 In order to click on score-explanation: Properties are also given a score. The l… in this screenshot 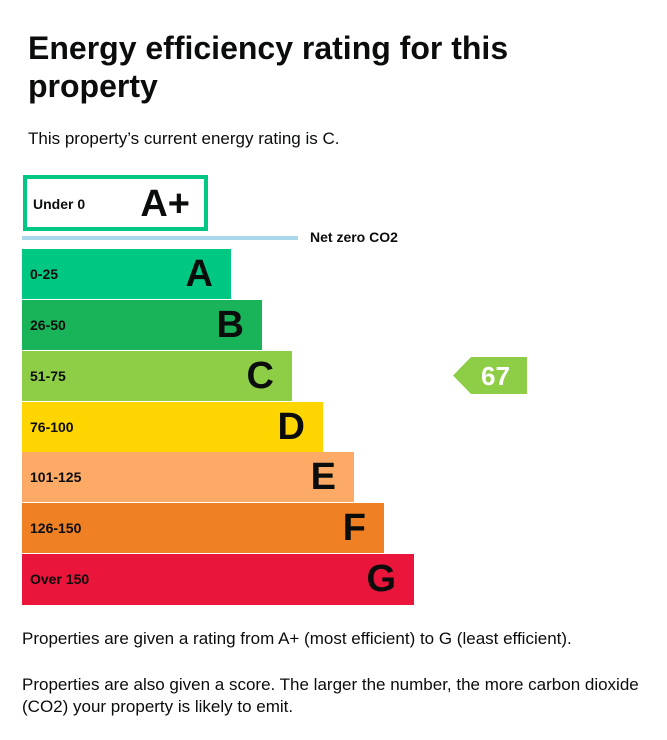, I will do `click(330, 695)`.